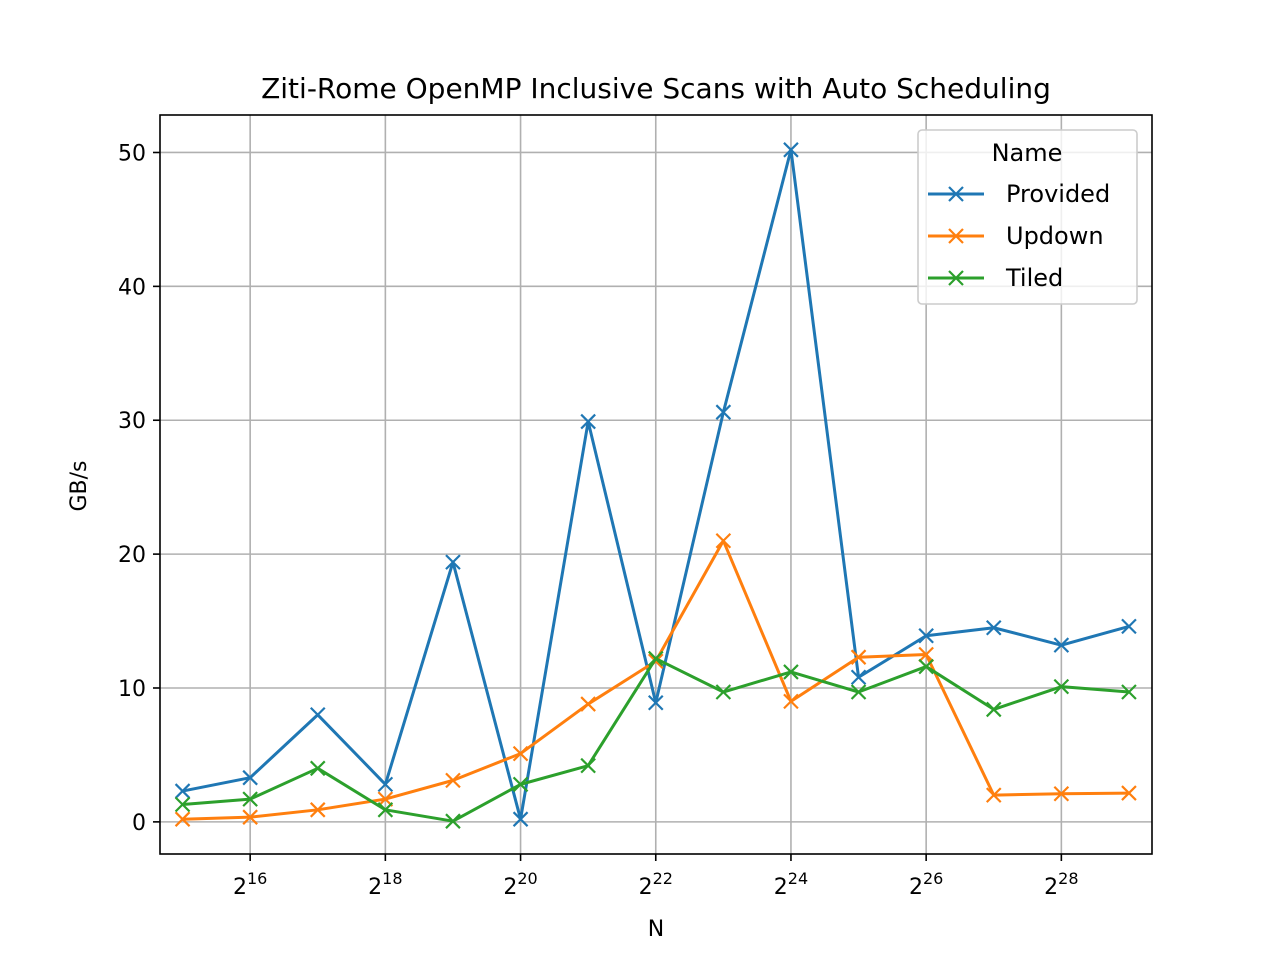  I want to click on x-tick-exponent: 26, so click(933, 878).